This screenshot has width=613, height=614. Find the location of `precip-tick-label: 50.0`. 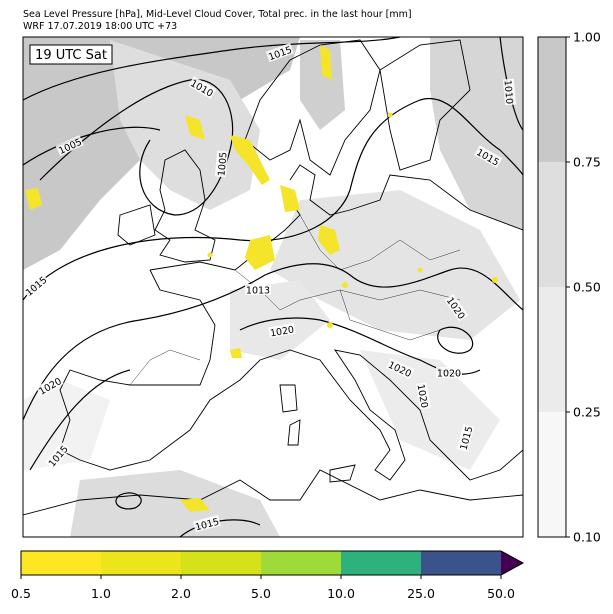

precip-tick-label: 50.0 is located at coordinates (501, 593).